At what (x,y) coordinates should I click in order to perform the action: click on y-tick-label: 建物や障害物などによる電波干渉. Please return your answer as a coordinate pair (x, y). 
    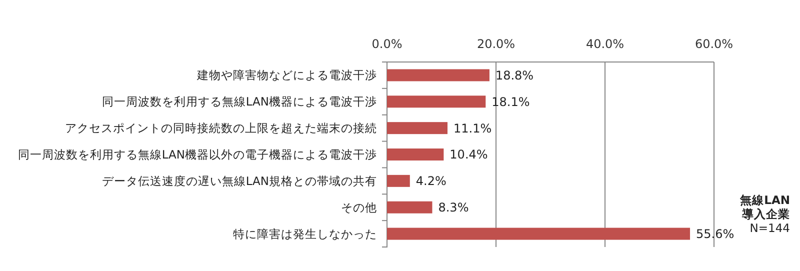
    Looking at the image, I should click on (286, 75).